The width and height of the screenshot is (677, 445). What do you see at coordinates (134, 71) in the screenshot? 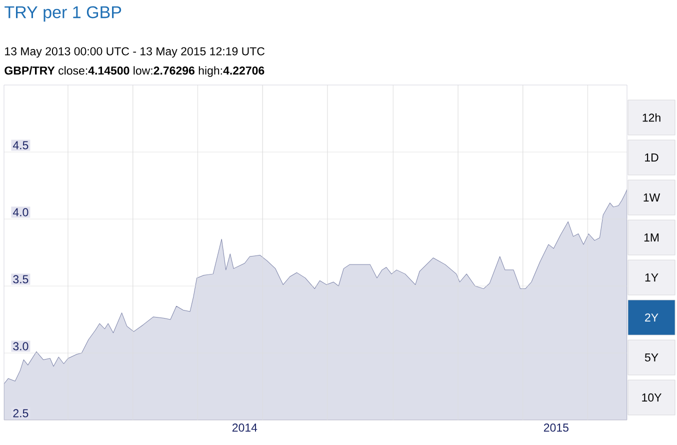
I see `text: GBP/TRY close:4.14500 low:2.76296 high:4.22706` at bounding box center [134, 71].